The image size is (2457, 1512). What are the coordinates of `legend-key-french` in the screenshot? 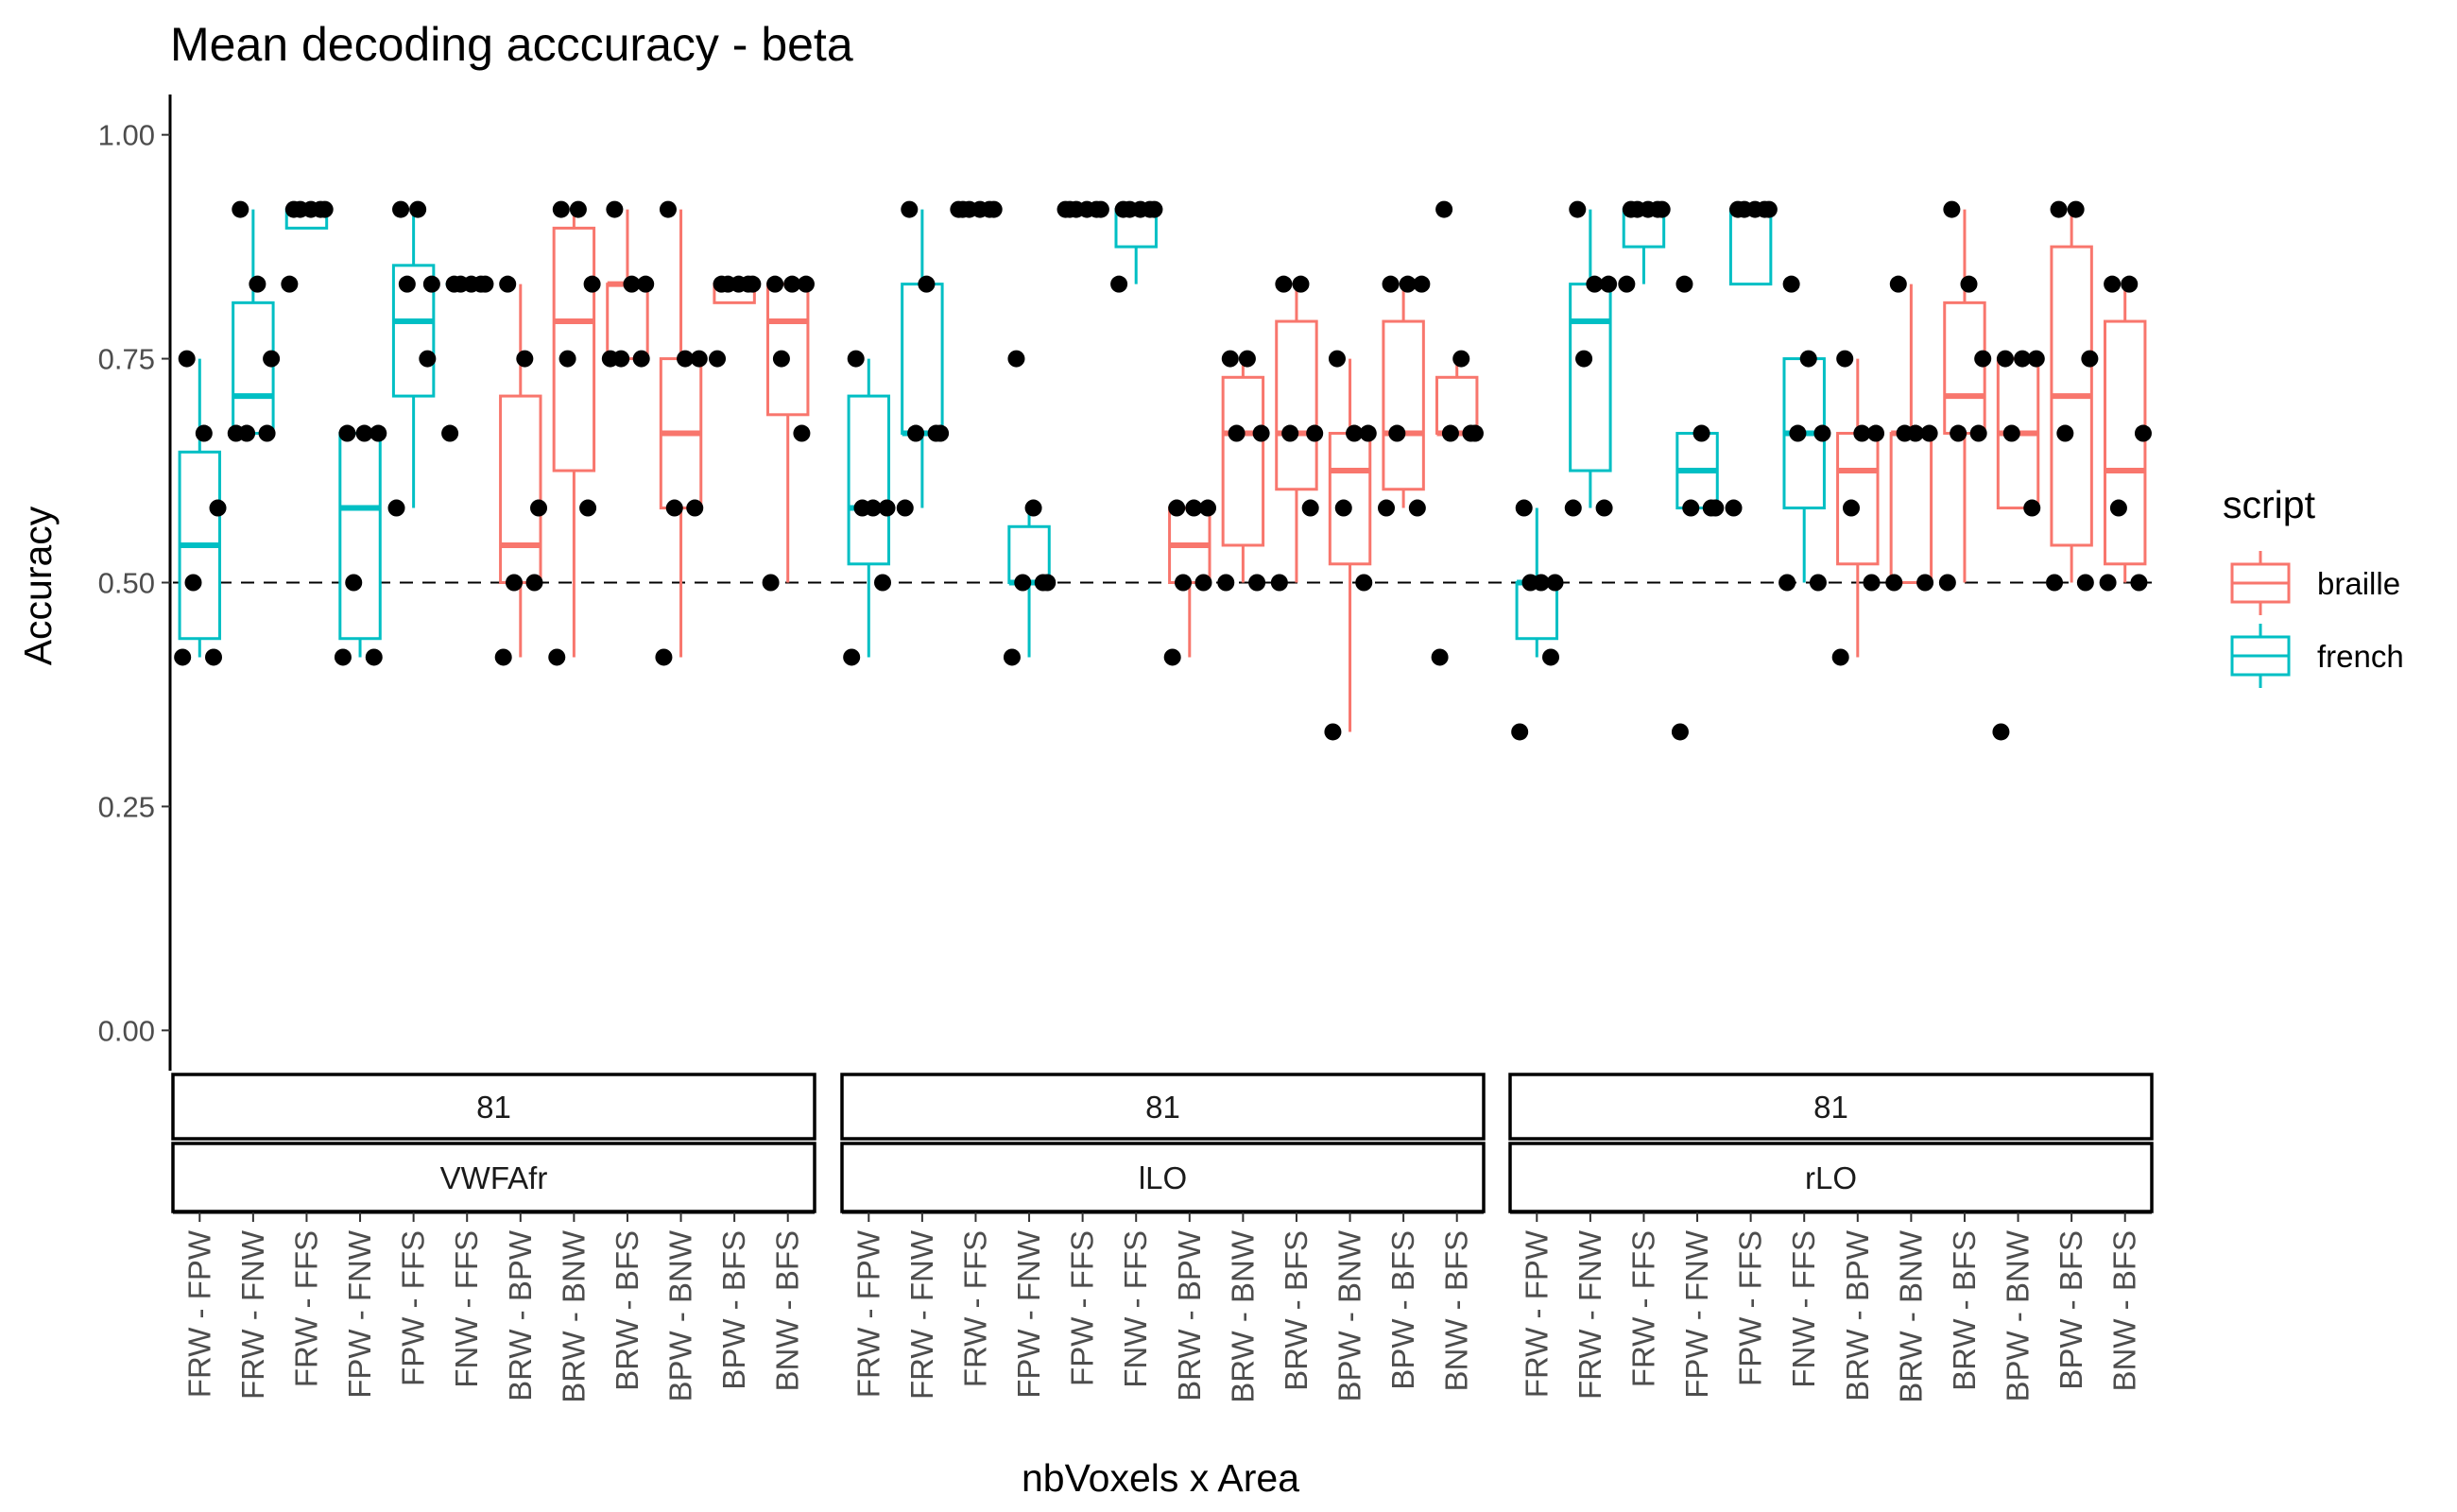 It's located at (2260, 656).